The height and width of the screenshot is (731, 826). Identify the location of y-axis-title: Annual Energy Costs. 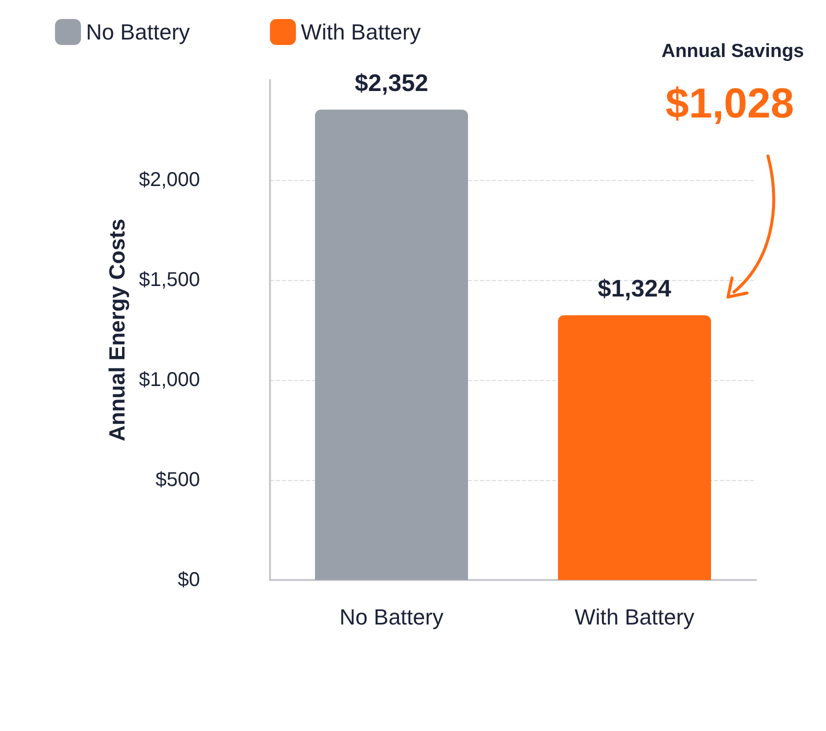
(117, 330).